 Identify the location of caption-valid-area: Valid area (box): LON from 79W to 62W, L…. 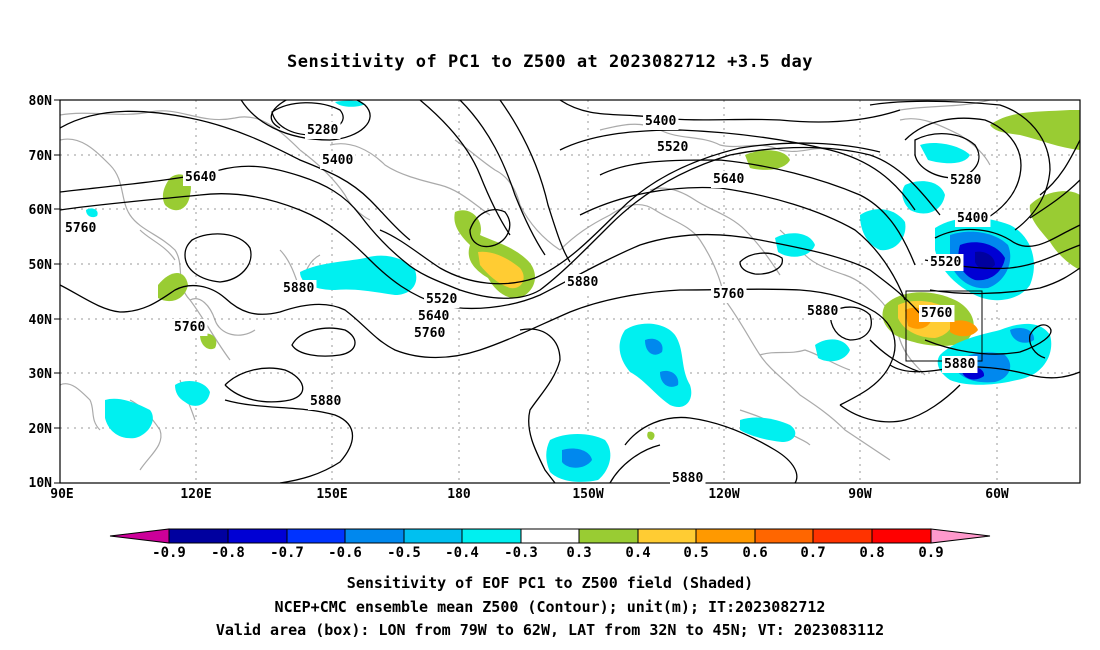
(550, 630).